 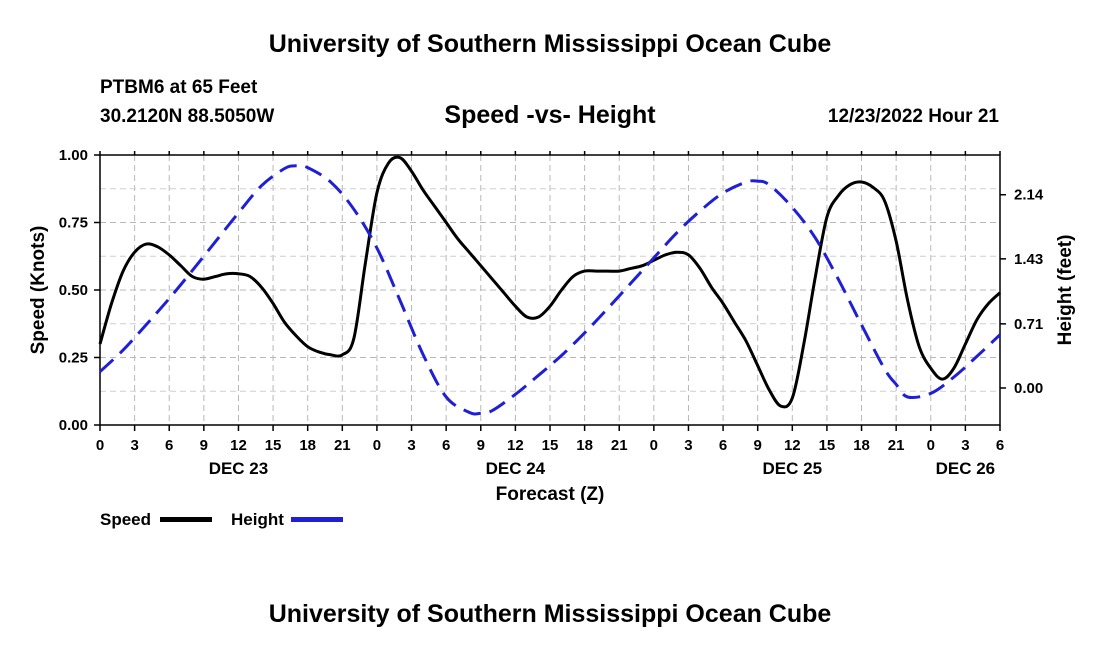 I want to click on chart-subtitle: Speed -vs- Height, so click(x=550, y=115).